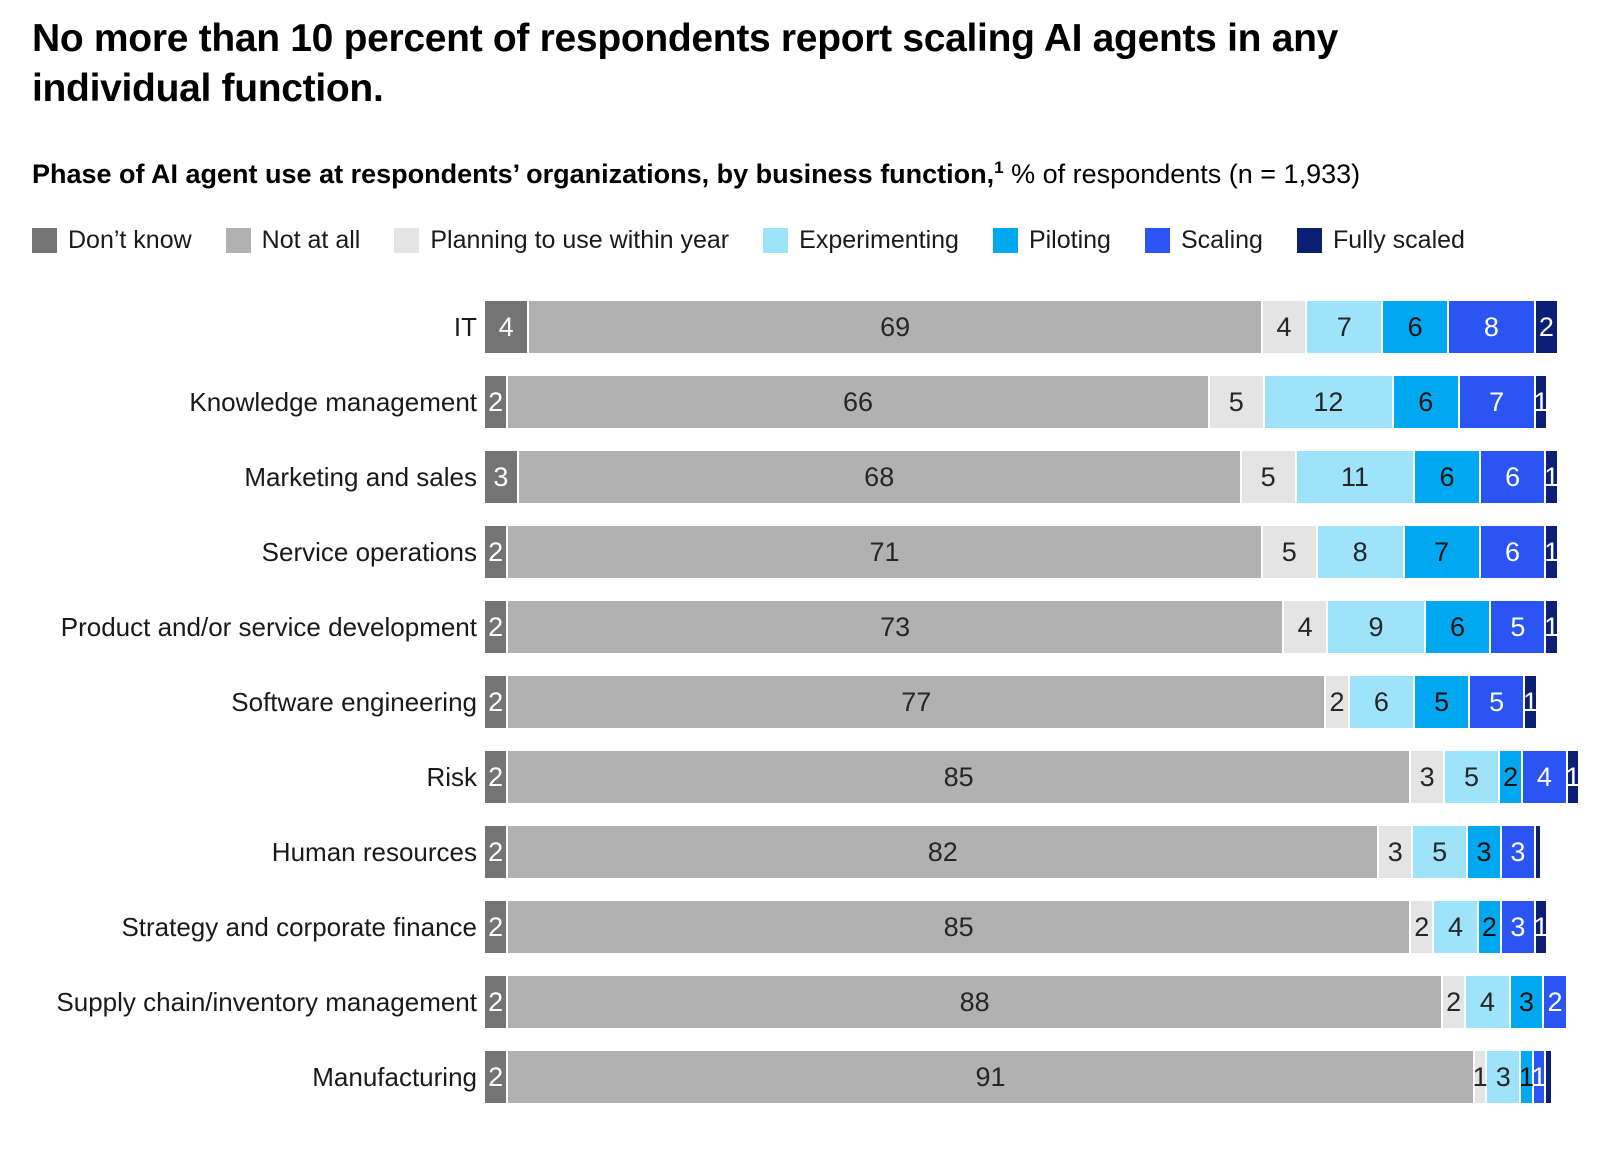 Image resolution: width=1614 pixels, height=1170 pixels. I want to click on legend-swatch-not-at-all, so click(238, 241).